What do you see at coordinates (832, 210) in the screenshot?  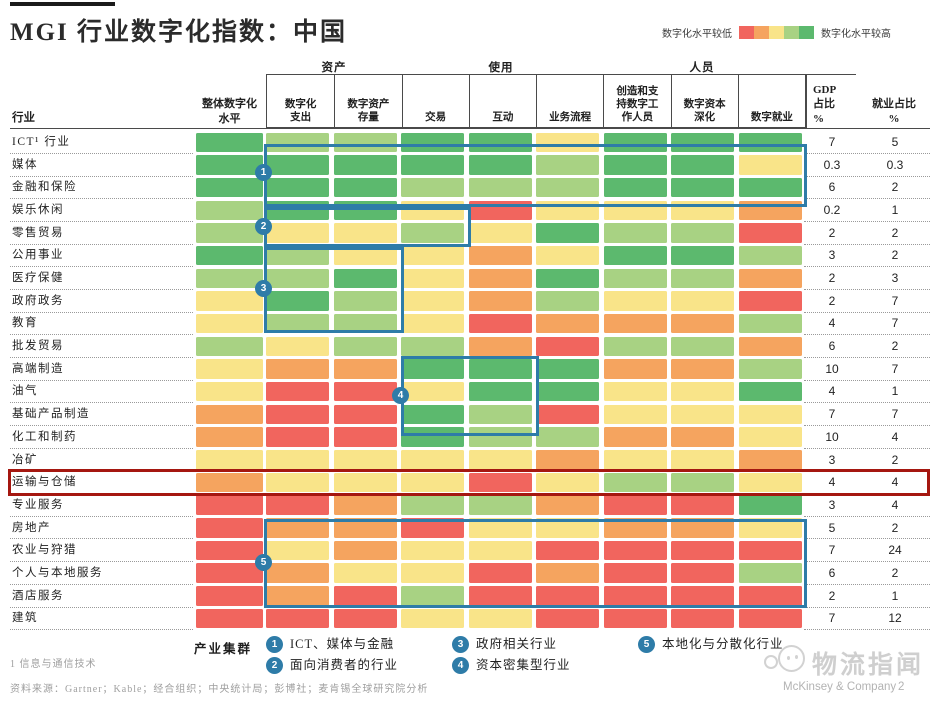 I see `gdp-share-value: 0.2` at bounding box center [832, 210].